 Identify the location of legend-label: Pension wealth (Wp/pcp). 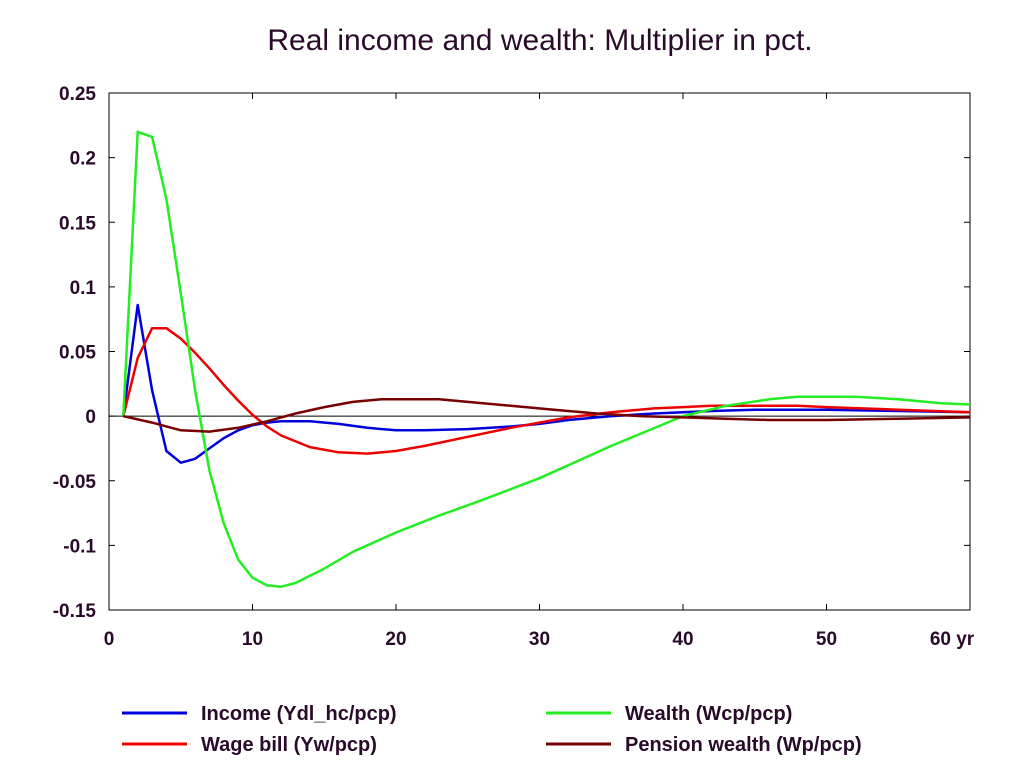
(743, 745).